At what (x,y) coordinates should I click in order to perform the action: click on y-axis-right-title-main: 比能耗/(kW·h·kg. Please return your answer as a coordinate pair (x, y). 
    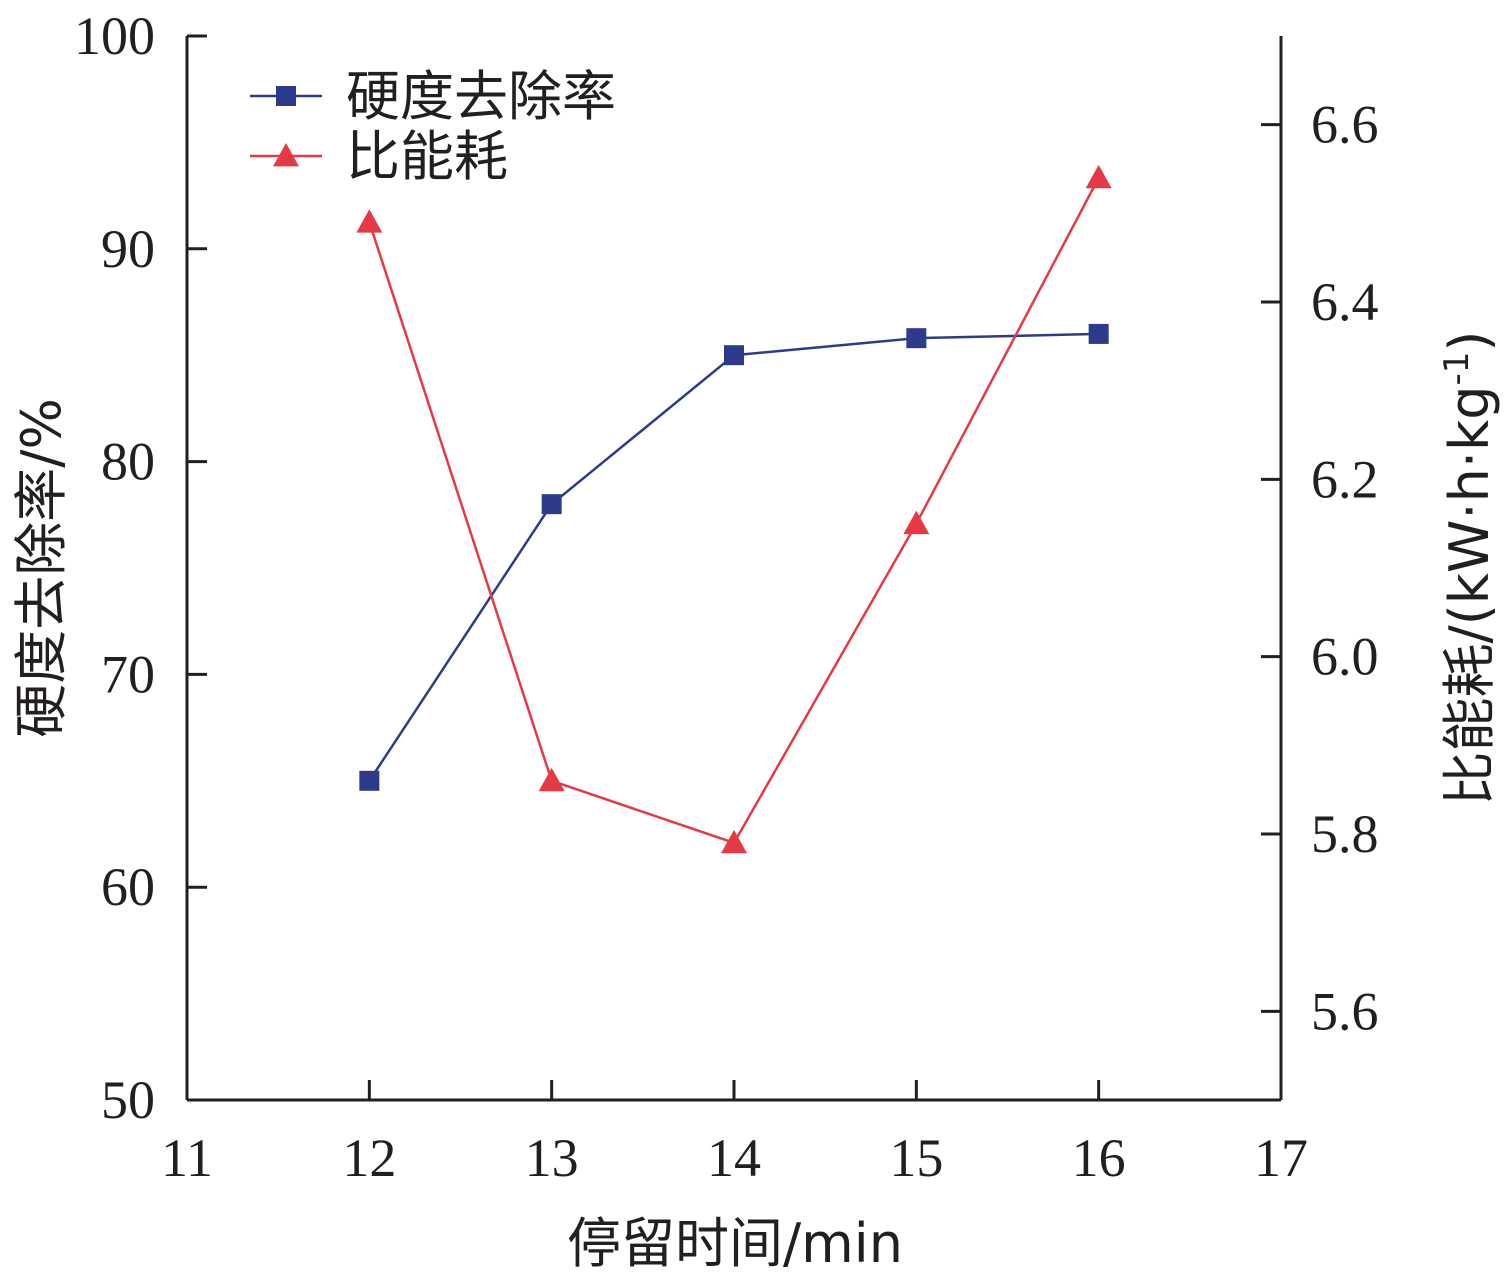
    Looking at the image, I should click on (1469, 595).